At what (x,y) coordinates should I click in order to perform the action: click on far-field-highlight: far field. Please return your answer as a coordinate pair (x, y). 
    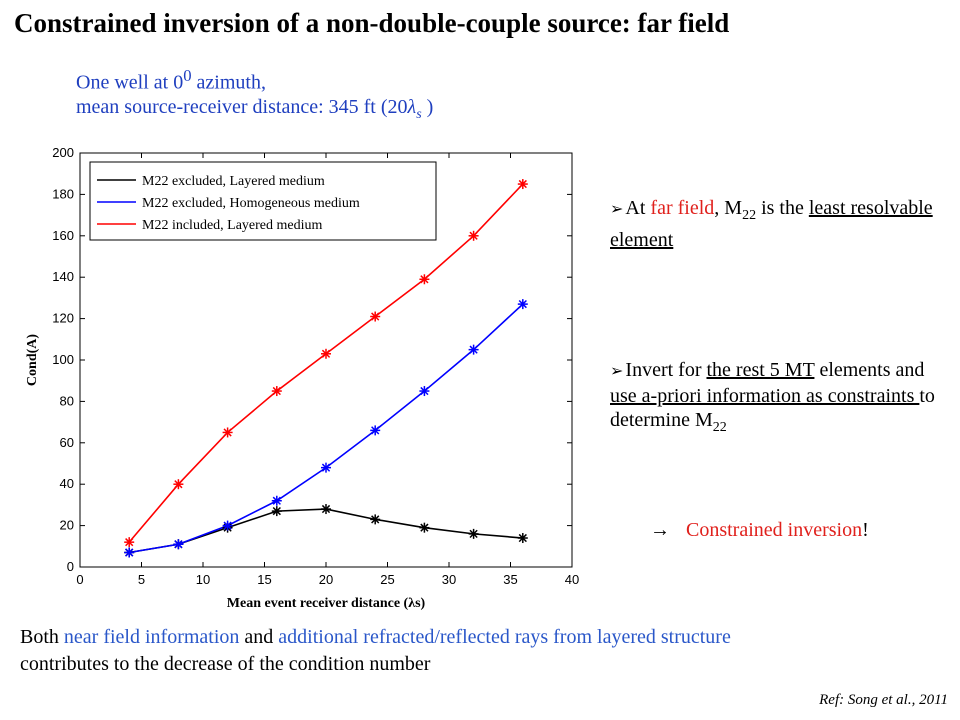
    Looking at the image, I should click on (682, 208).